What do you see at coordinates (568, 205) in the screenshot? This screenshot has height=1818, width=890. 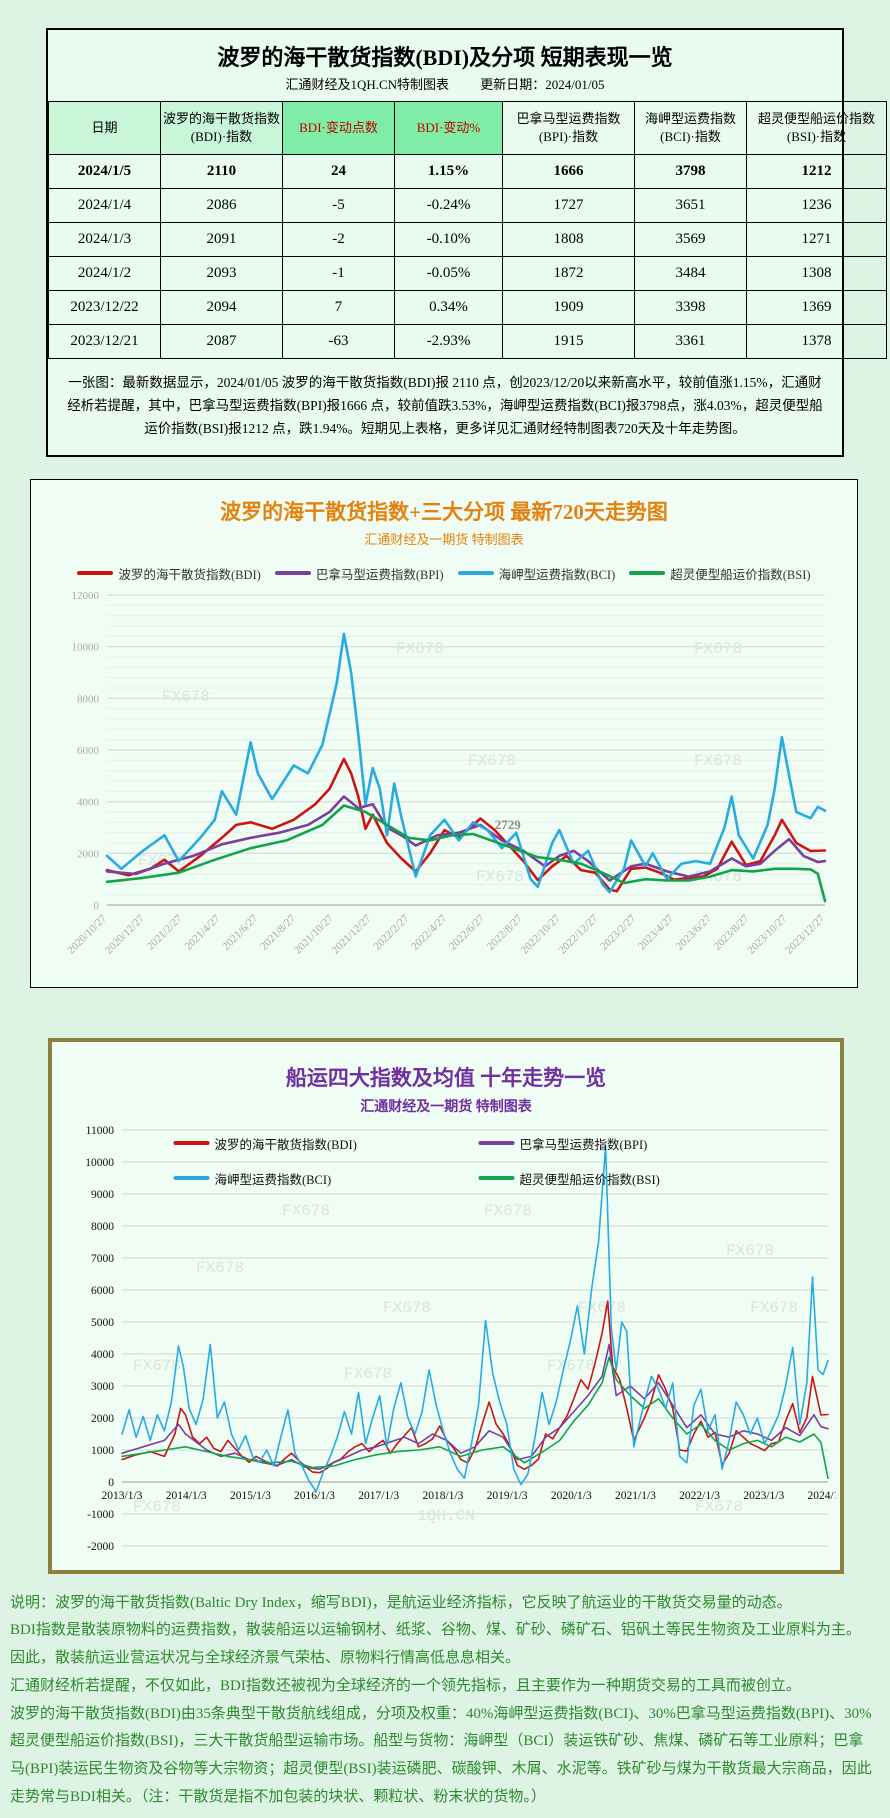 I see `table-cell: 1727` at bounding box center [568, 205].